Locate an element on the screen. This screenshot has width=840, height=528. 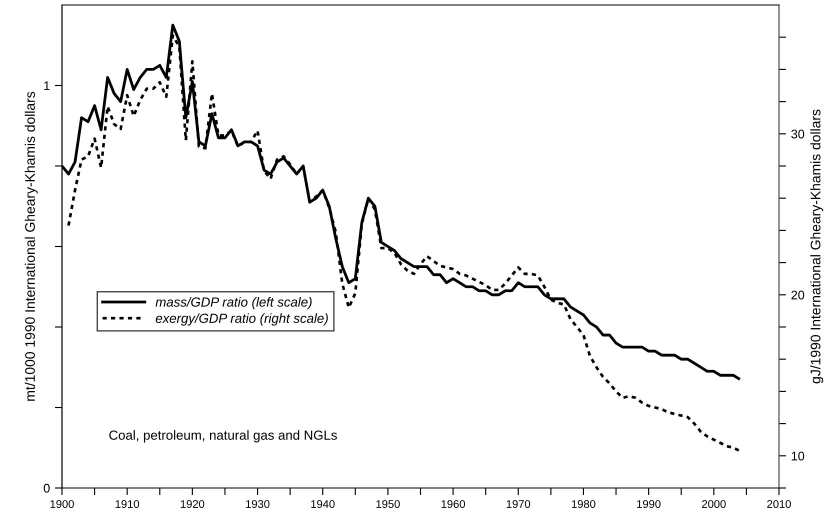
y2-tick-label: 30 is located at coordinates (797, 134).